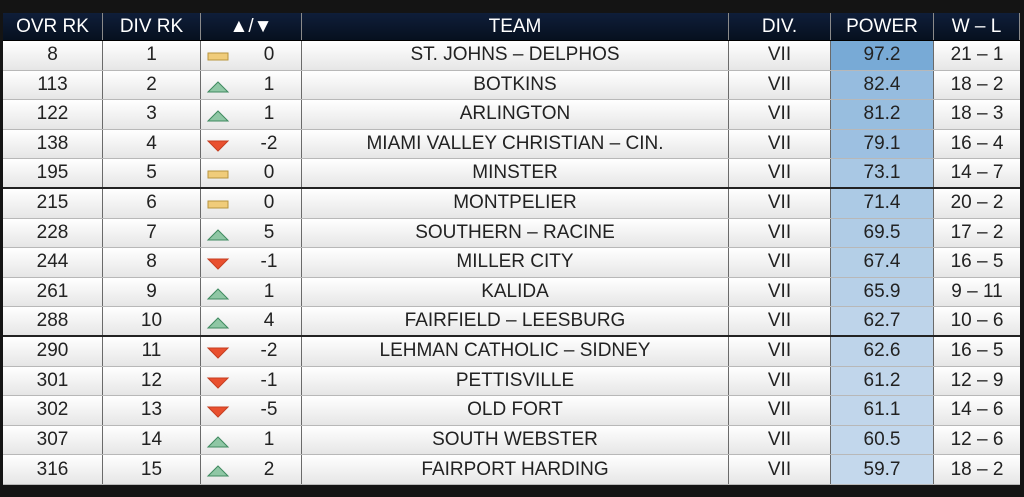 The image size is (1024, 497). What do you see at coordinates (977, 114) in the screenshot?
I see `win-loss-cell: 18 – 3` at bounding box center [977, 114].